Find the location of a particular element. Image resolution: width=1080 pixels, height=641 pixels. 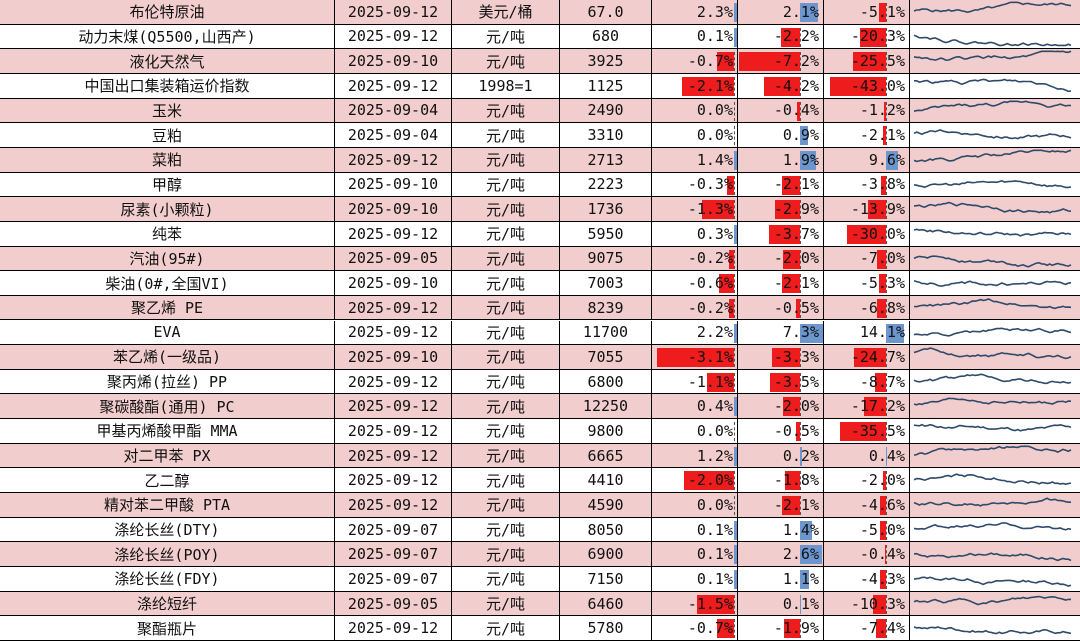

change-bar-area: -2.2% is located at coordinates (780, 37).